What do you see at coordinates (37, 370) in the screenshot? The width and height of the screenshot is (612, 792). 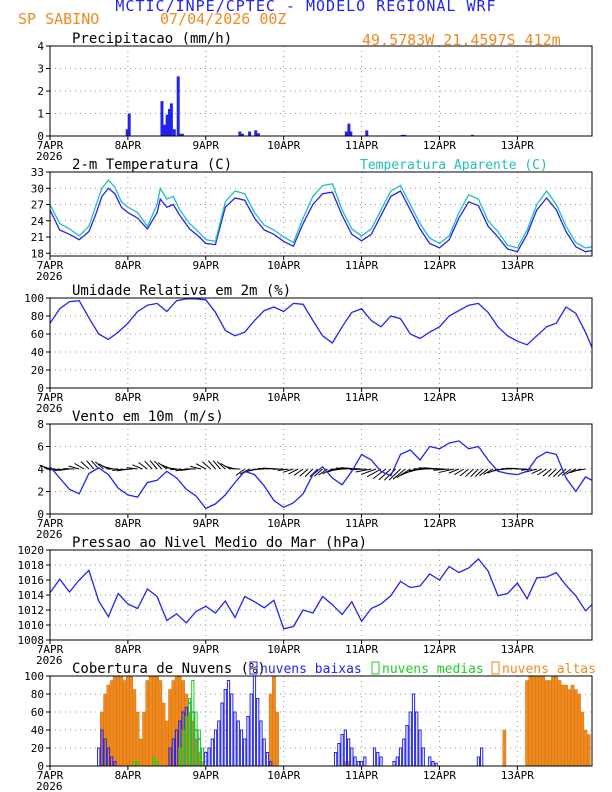 I see `y-tick-label: 20` at bounding box center [37, 370].